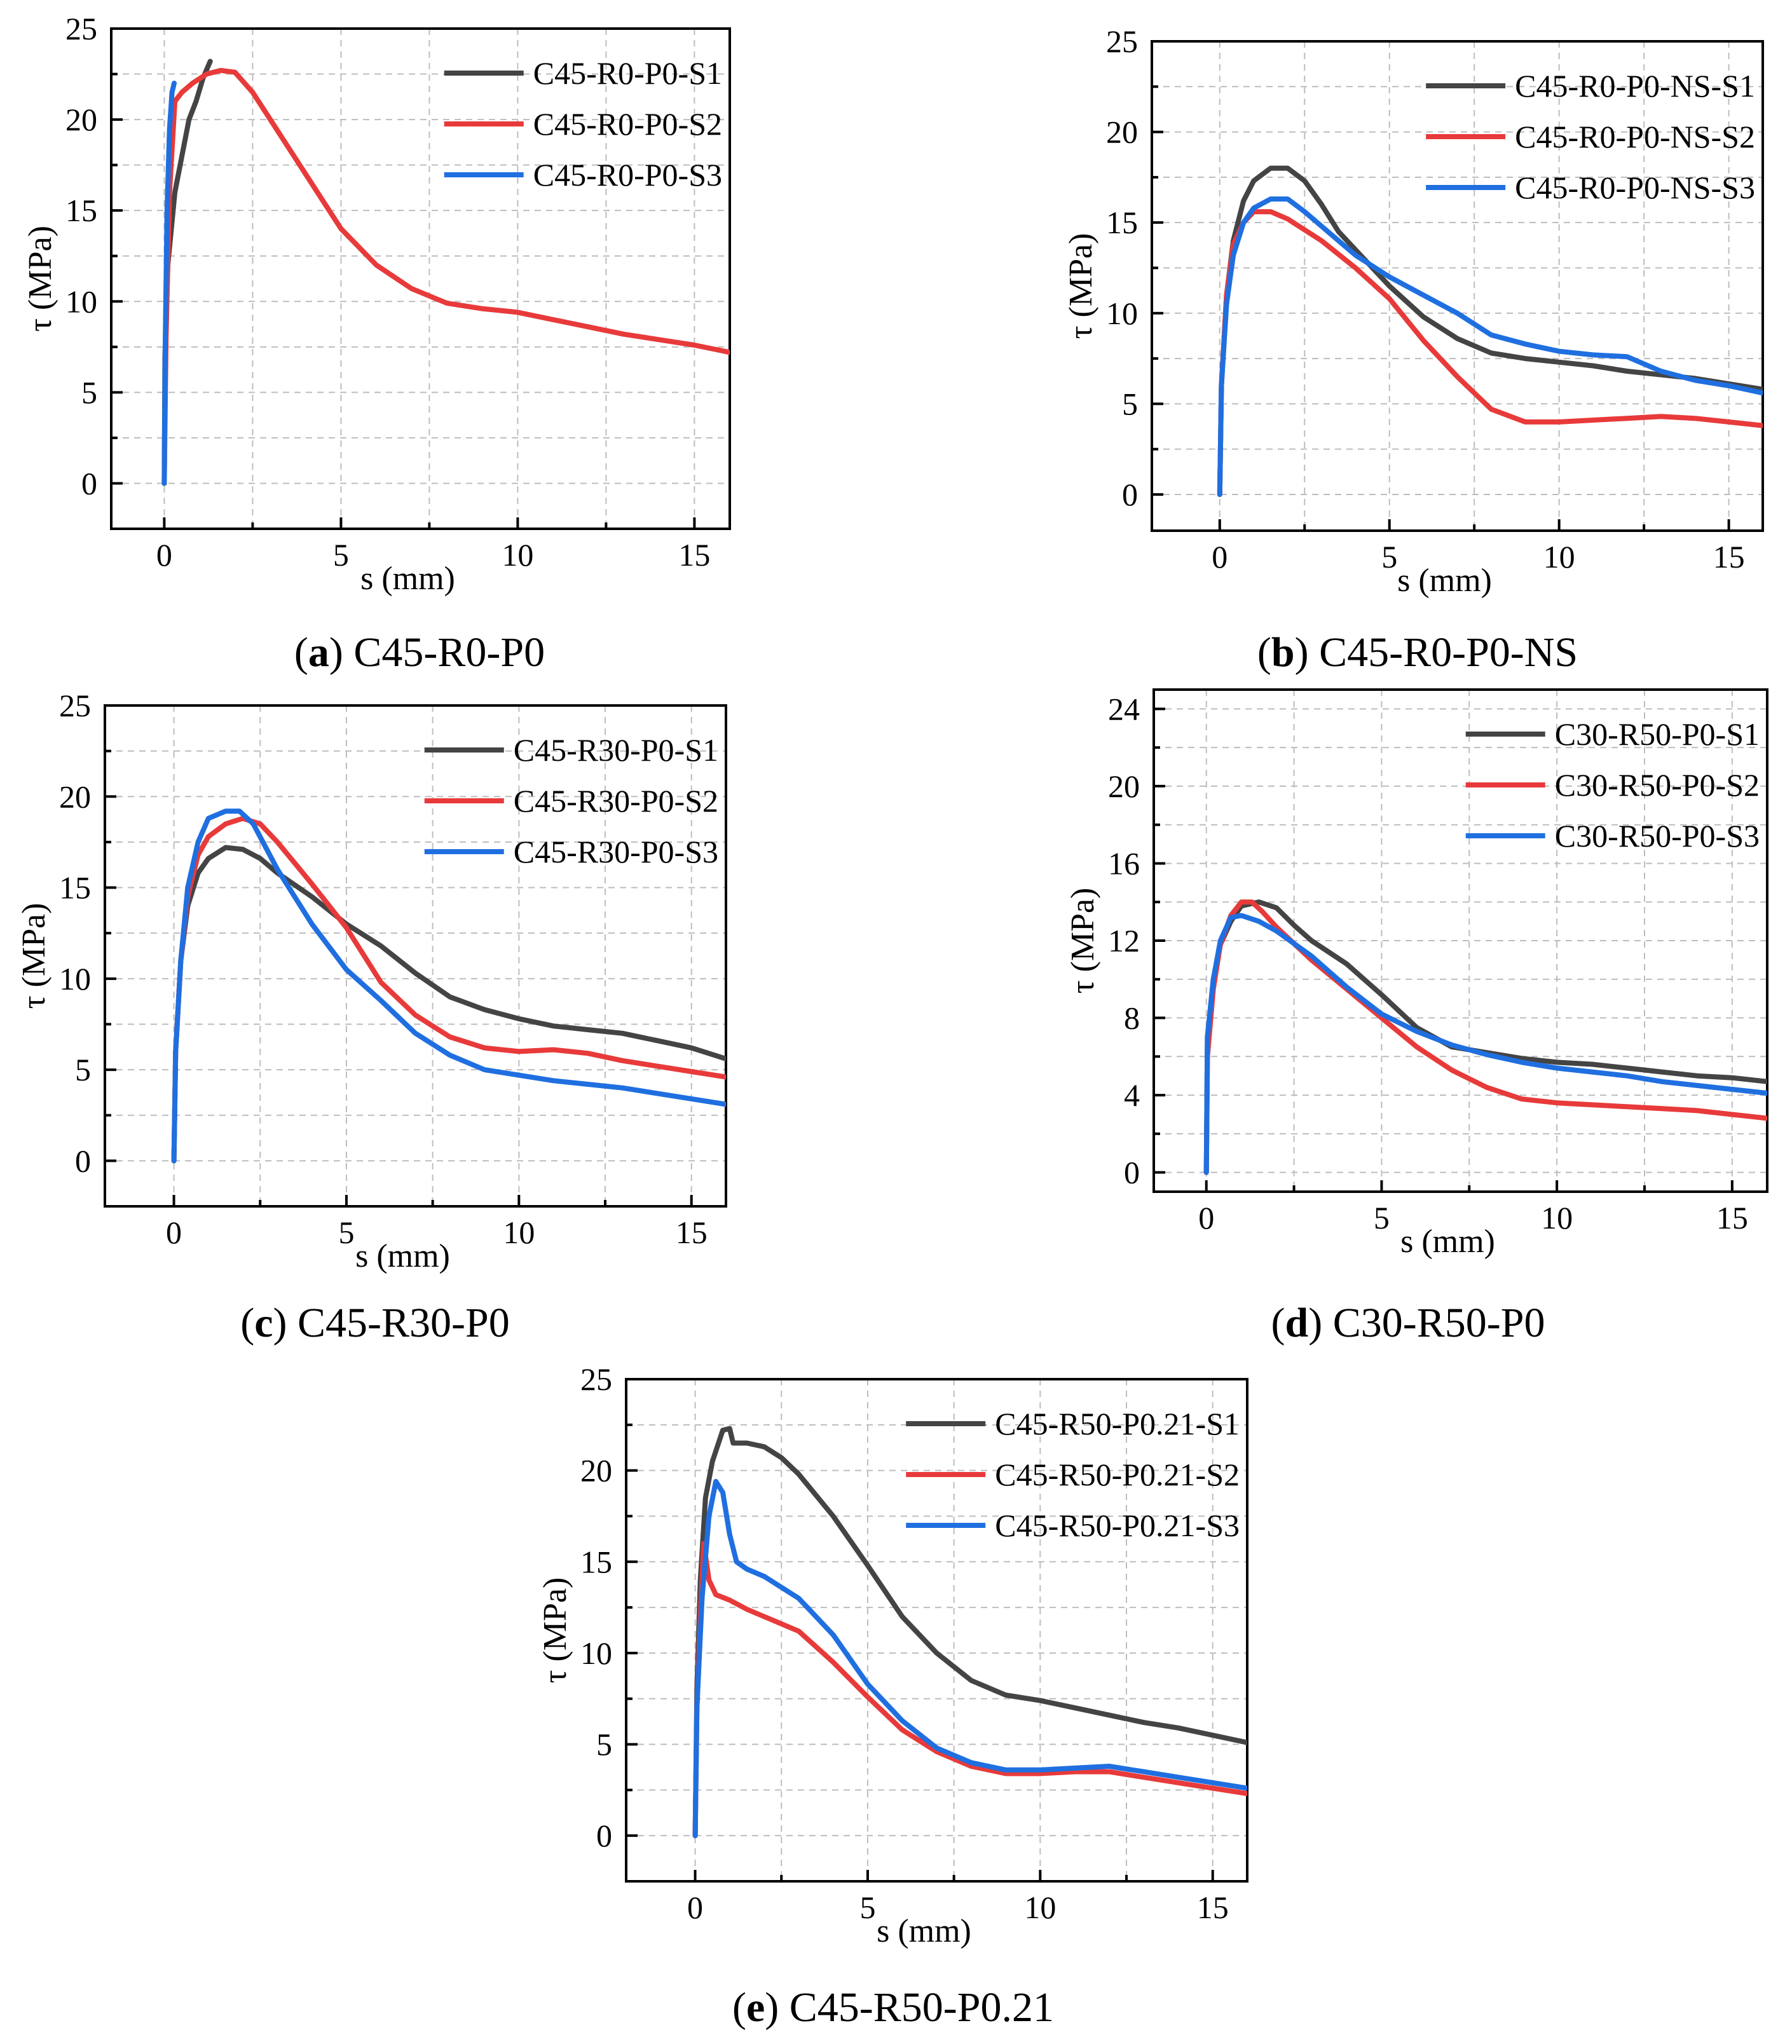  Describe the element at coordinates (1635, 136) in the screenshot. I see `legend-label-2: C45-R0-P0-NS-S2` at that location.